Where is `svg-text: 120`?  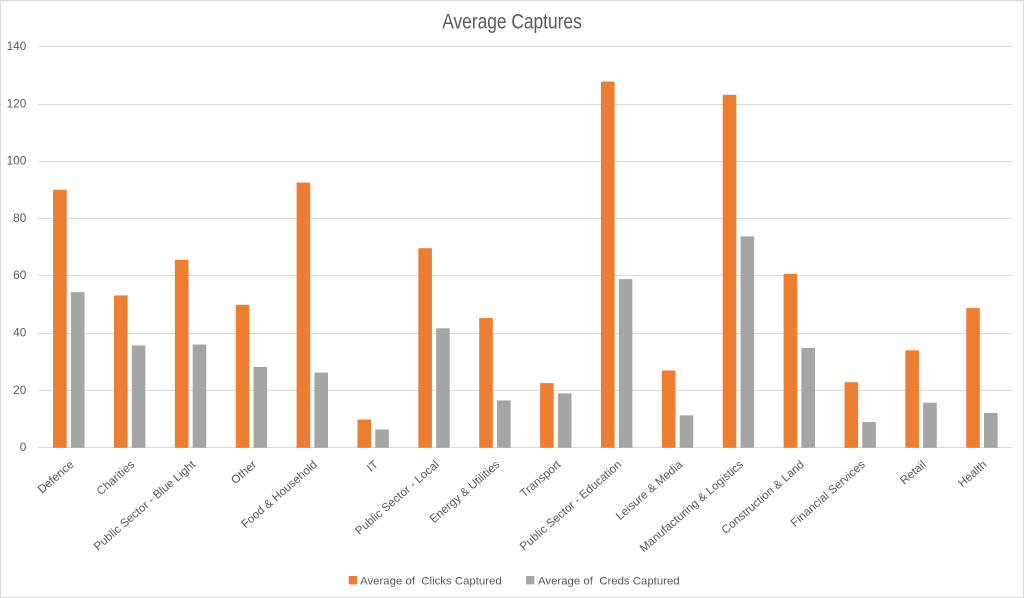 svg-text: 120 is located at coordinates (17, 103).